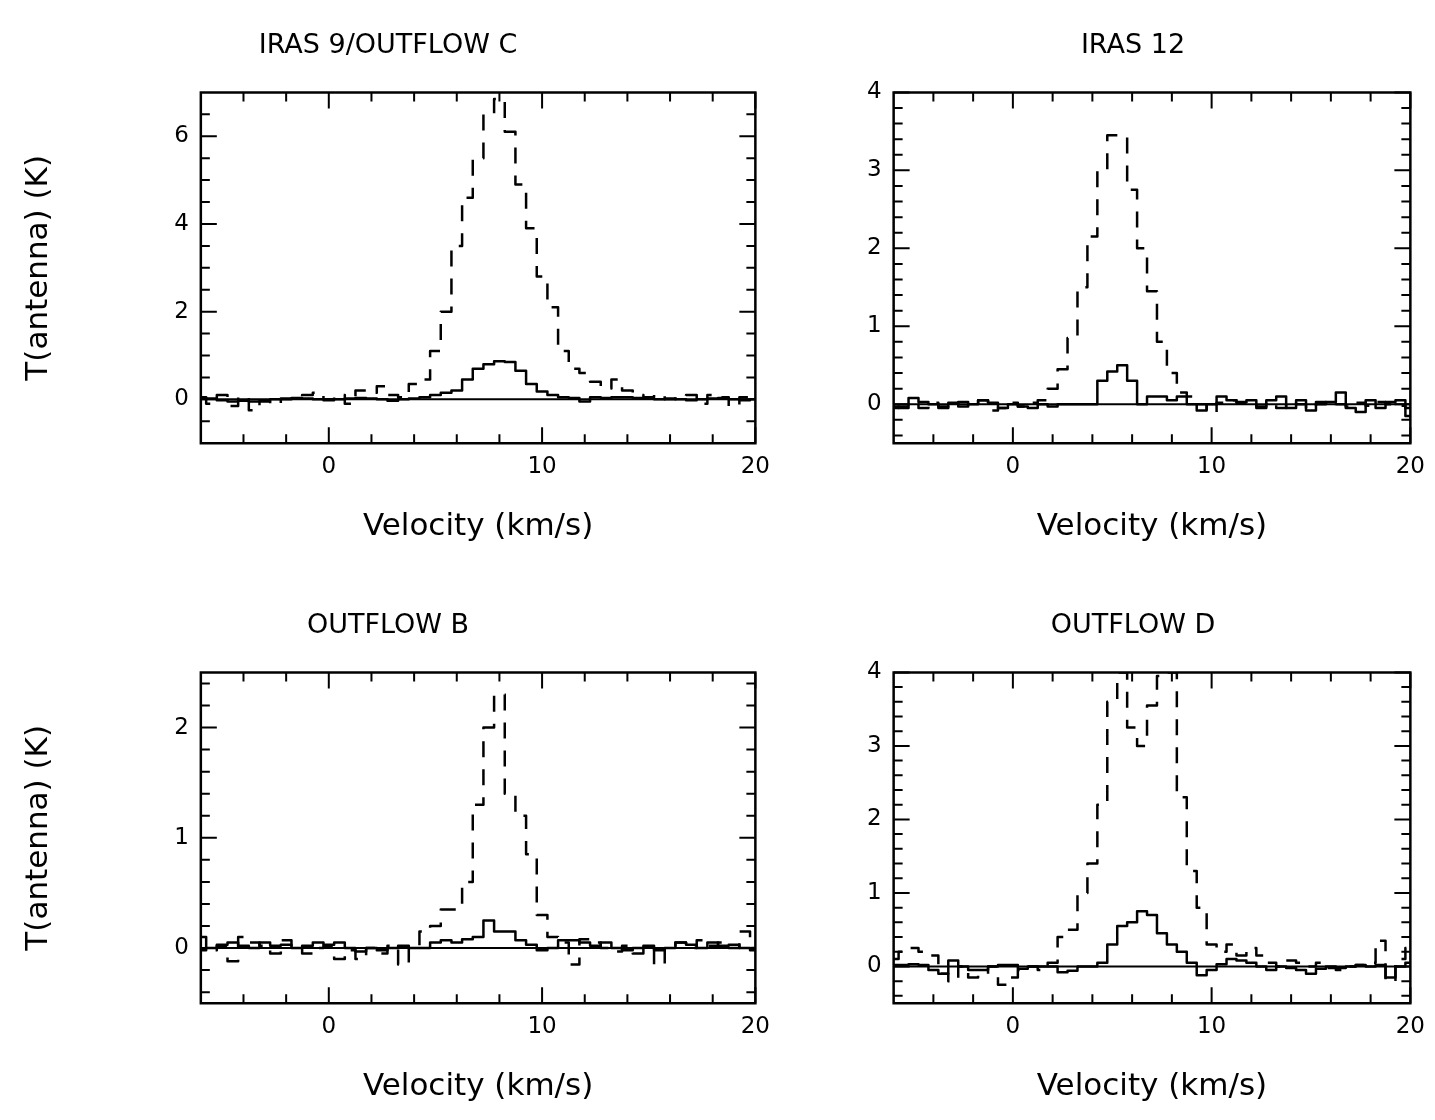  Describe the element at coordinates (181, 134) in the screenshot. I see `y-tick-label: 6` at that location.